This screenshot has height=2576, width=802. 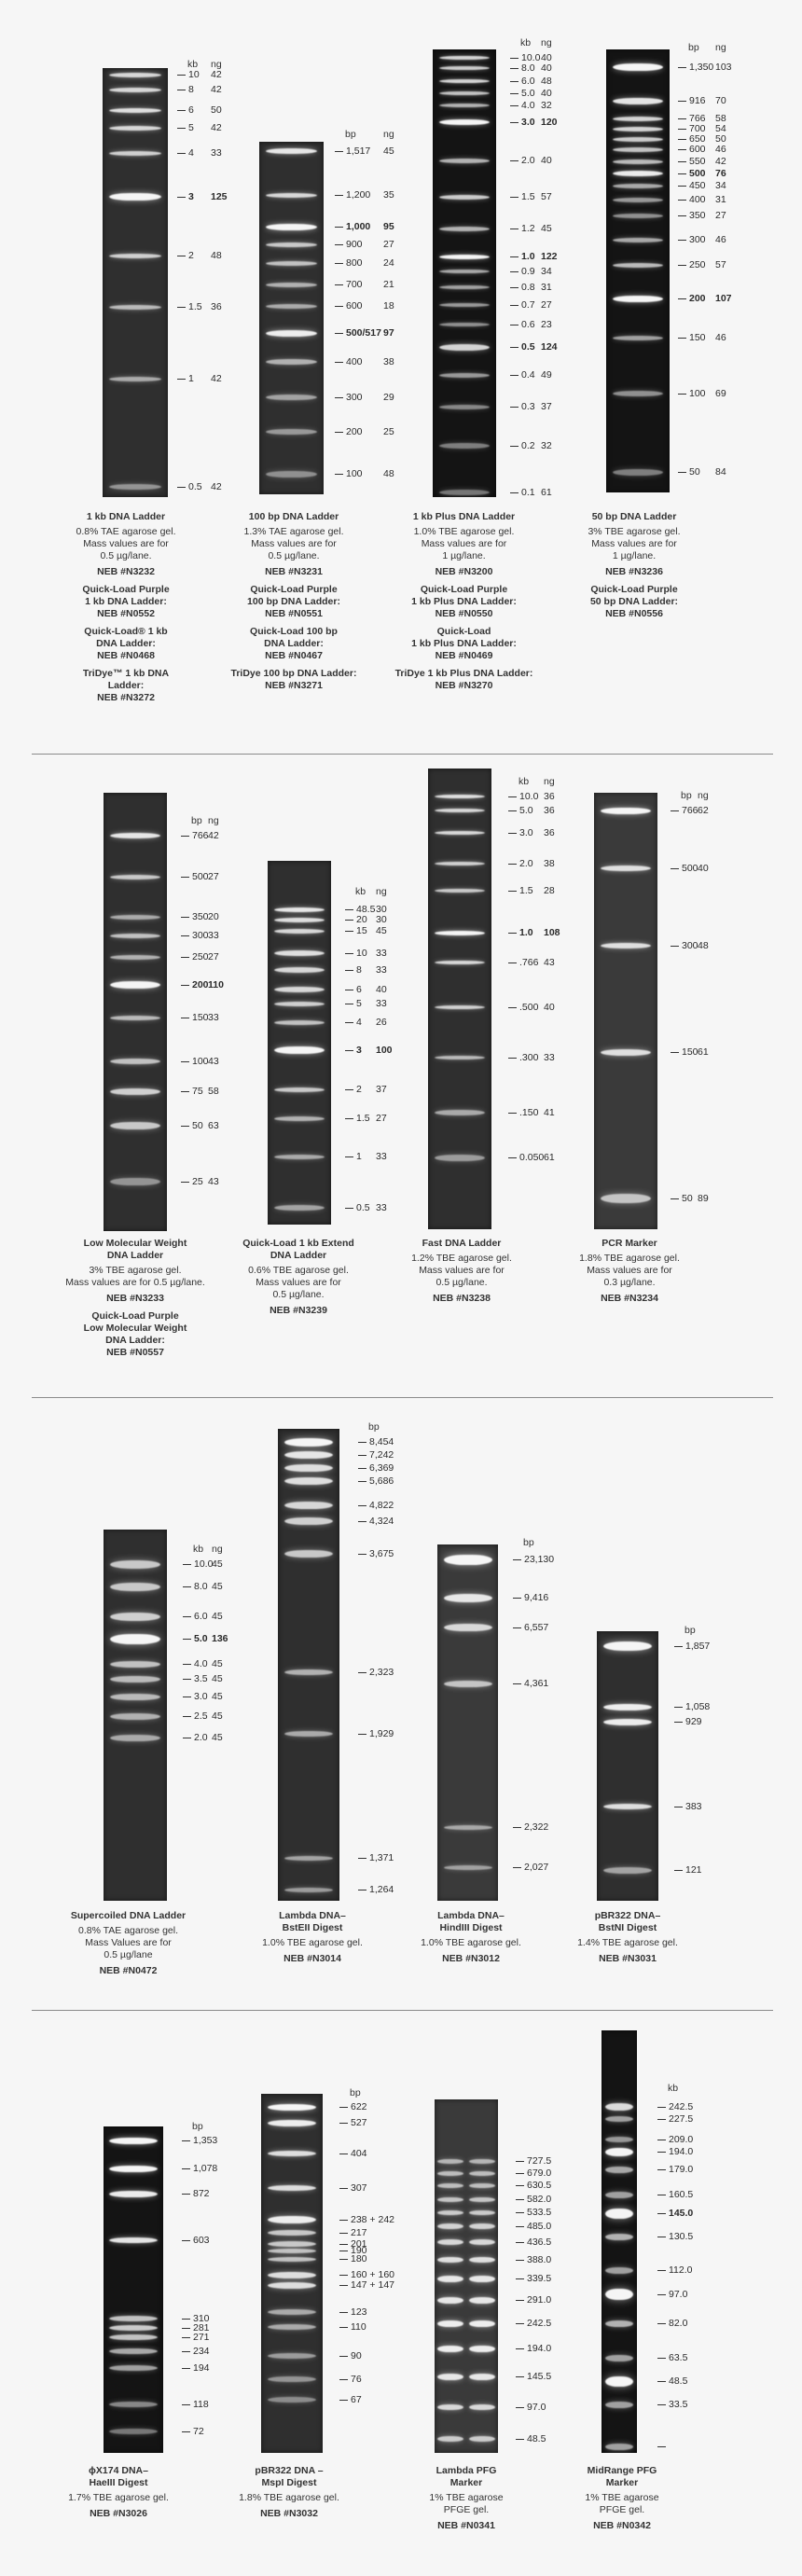 What do you see at coordinates (528, 93) in the screenshot?
I see `band-size-label: 5.0` at bounding box center [528, 93].